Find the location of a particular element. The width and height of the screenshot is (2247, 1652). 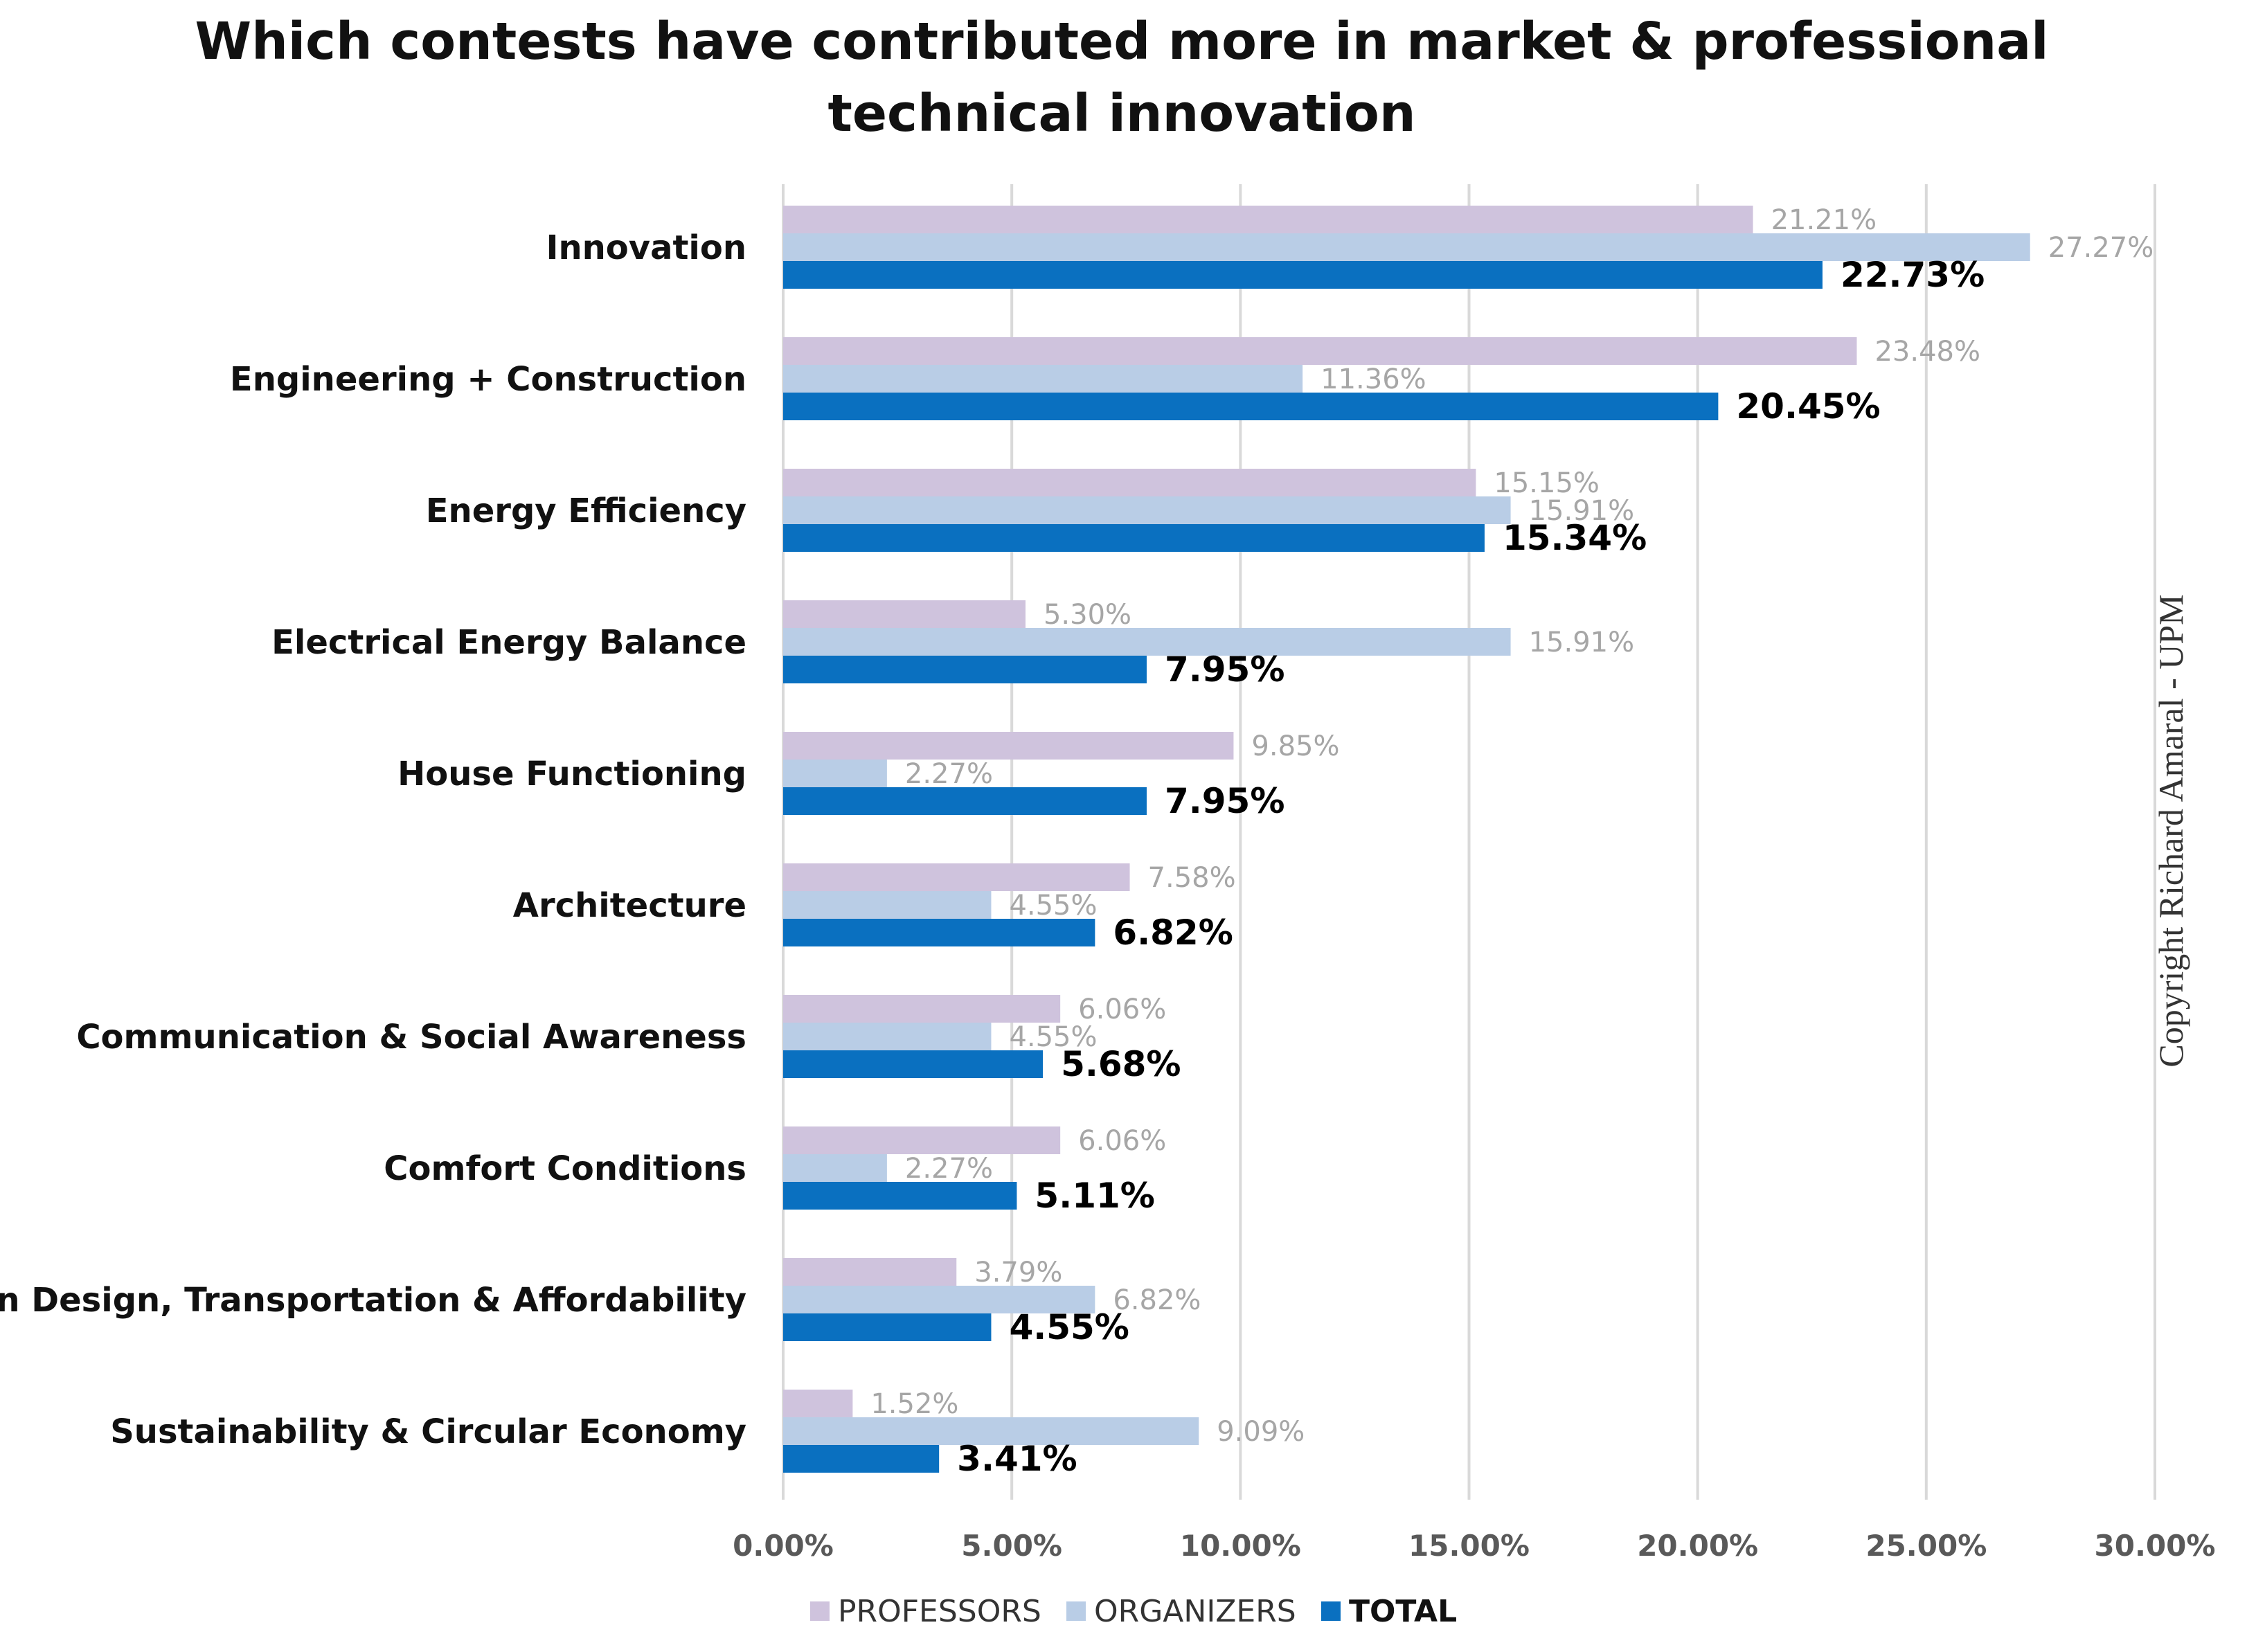

category-label: Architecture is located at coordinates (629, 906).